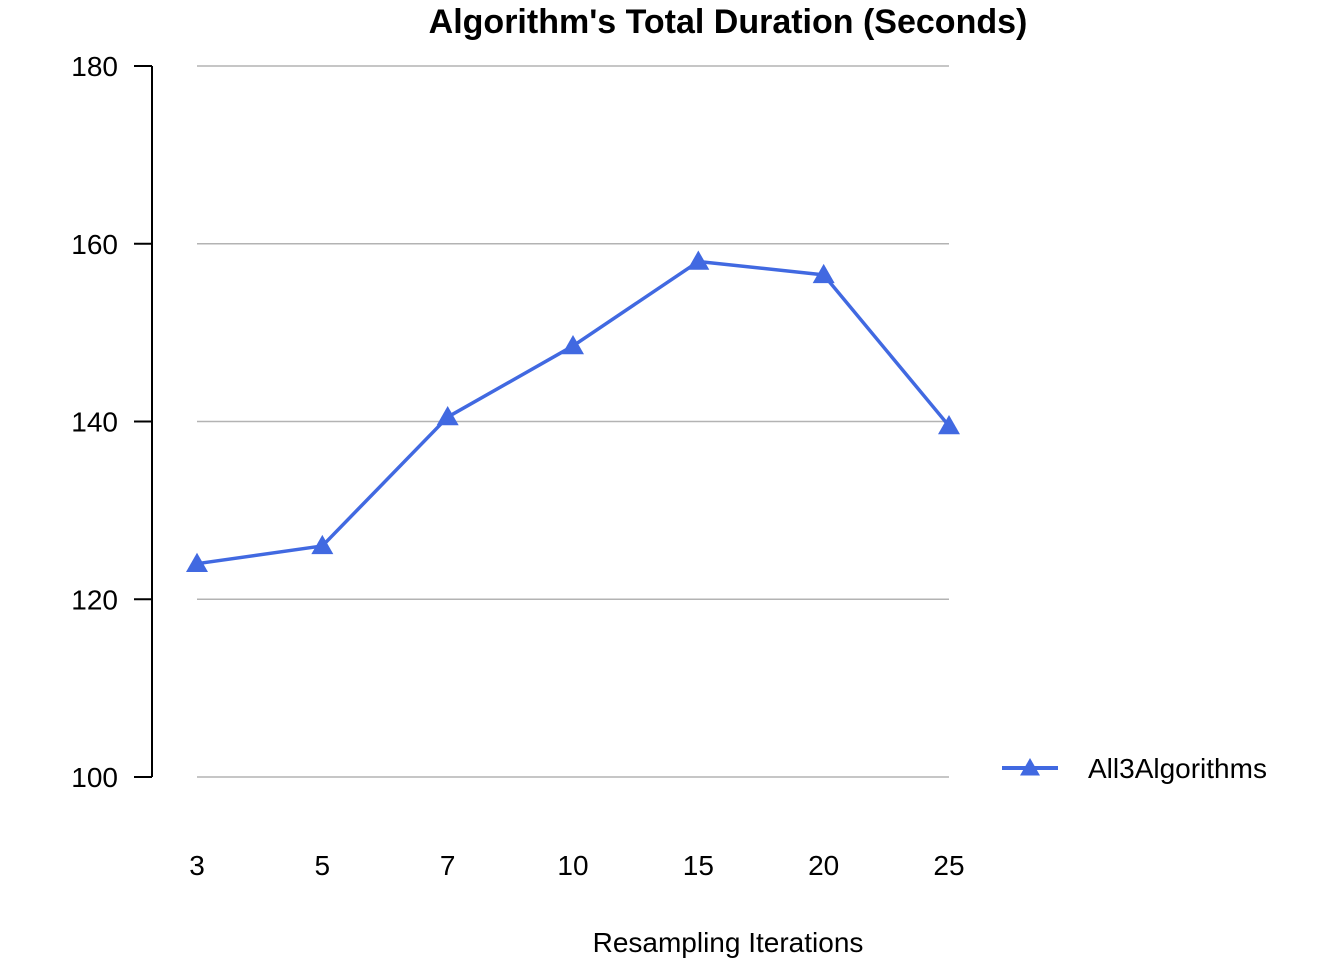 The image size is (1344, 965). I want to click on x-axis-ticks: 3 5 7 10 15 20 25, so click(576, 865).